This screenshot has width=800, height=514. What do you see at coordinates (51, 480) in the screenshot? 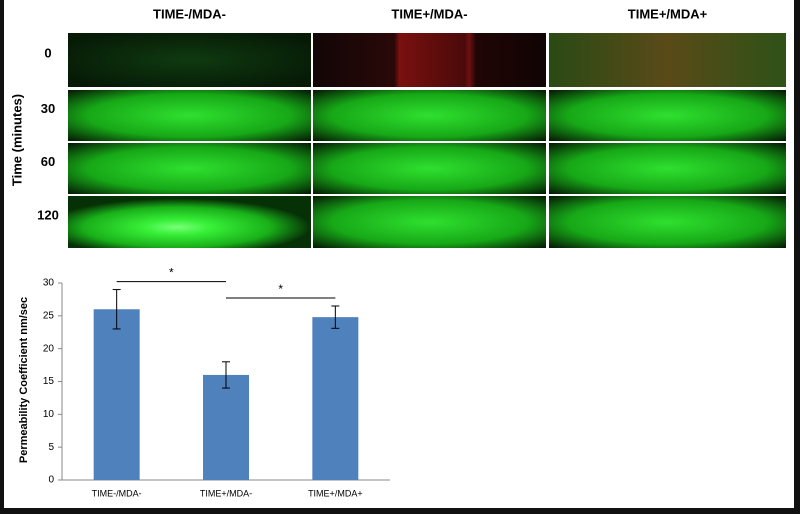
I see `y-tick-label: 0` at bounding box center [51, 480].